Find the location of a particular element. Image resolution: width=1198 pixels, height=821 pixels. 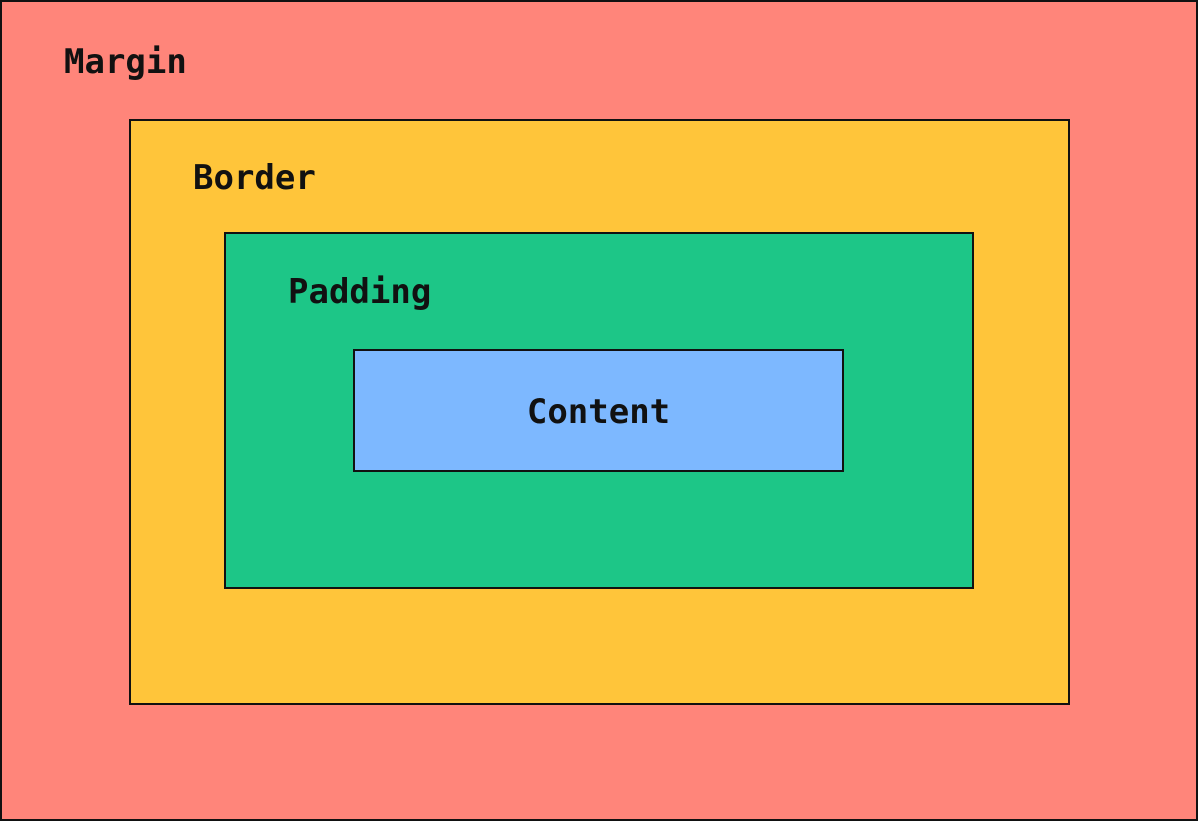

border-label: Border is located at coordinates (254, 178).